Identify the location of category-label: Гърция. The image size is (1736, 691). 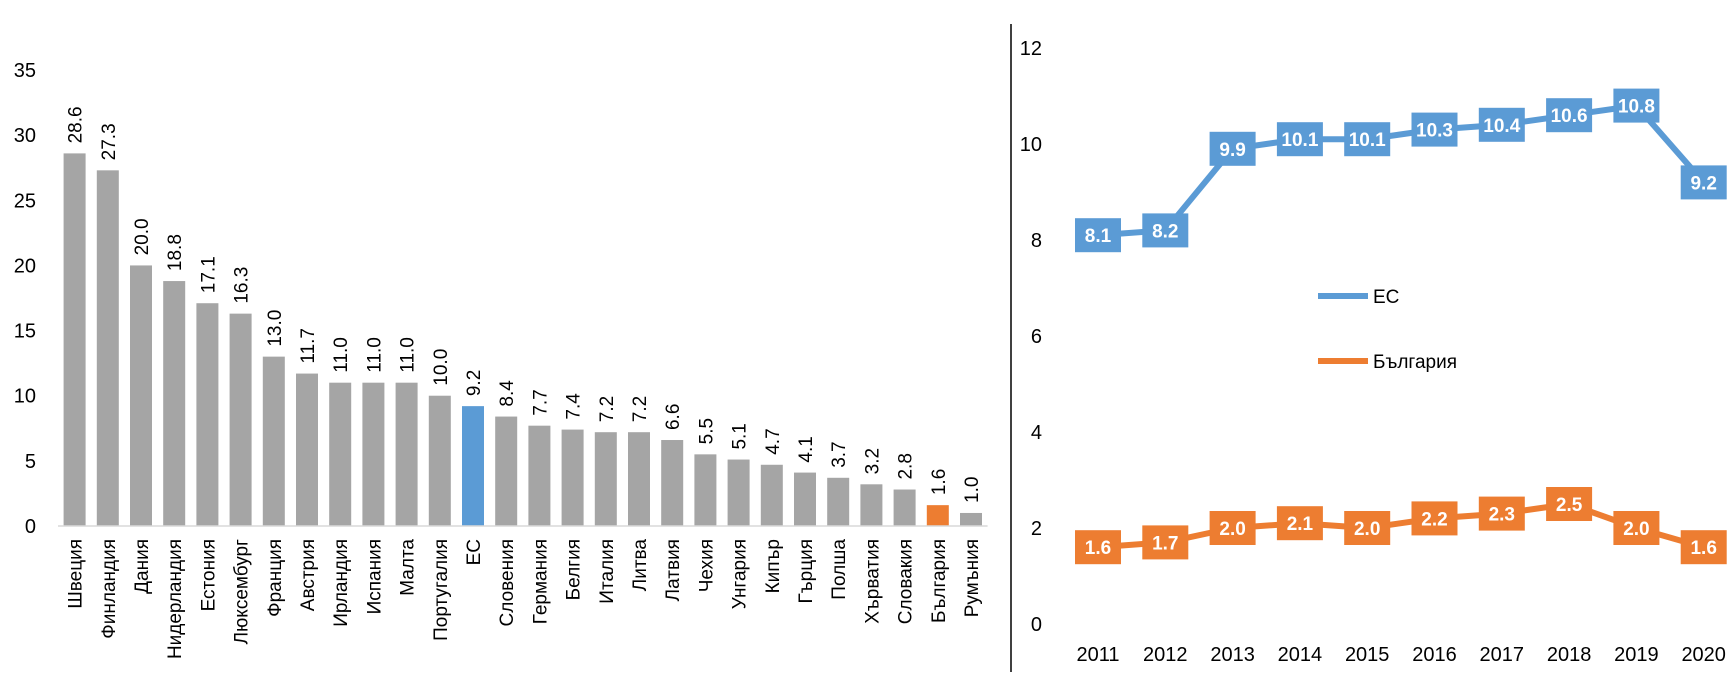
(806, 571).